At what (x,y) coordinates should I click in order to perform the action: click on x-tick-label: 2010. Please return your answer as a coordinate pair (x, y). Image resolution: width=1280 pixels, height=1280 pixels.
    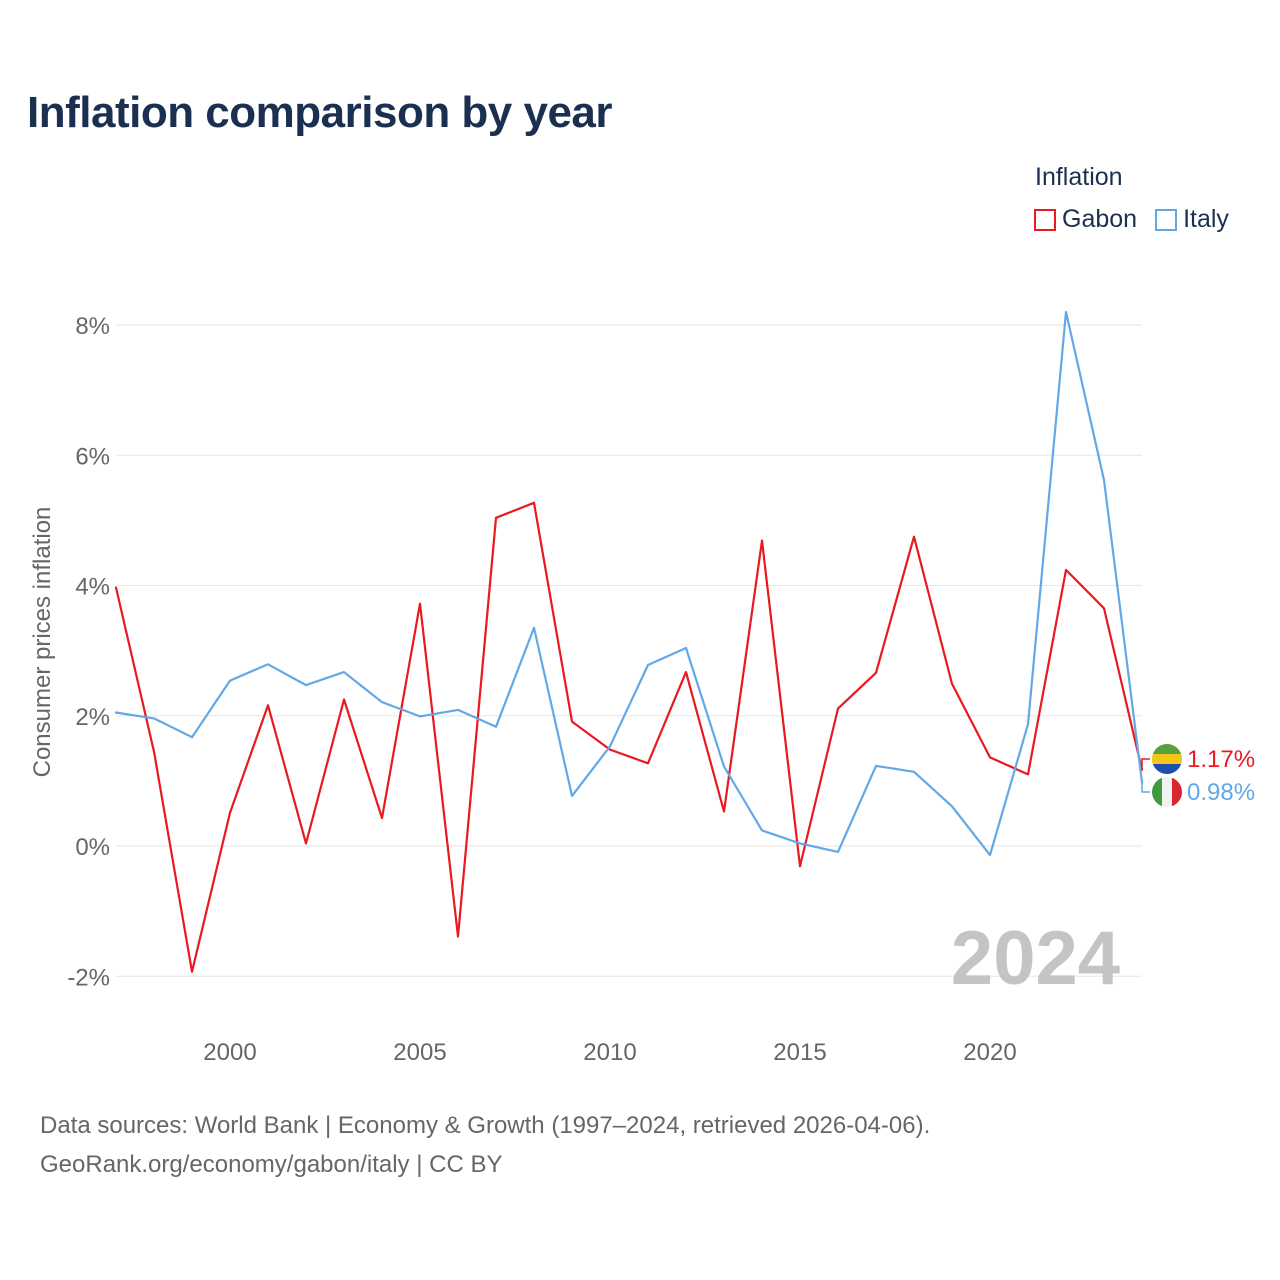
    Looking at the image, I should click on (609, 1052).